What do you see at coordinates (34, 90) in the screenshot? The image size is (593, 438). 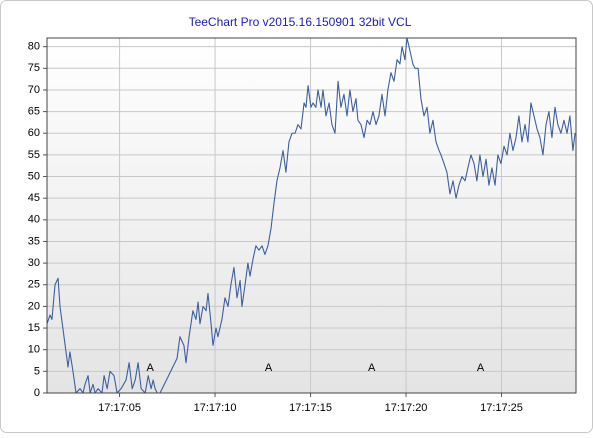 I see `y-tick-label: 70` at bounding box center [34, 90].